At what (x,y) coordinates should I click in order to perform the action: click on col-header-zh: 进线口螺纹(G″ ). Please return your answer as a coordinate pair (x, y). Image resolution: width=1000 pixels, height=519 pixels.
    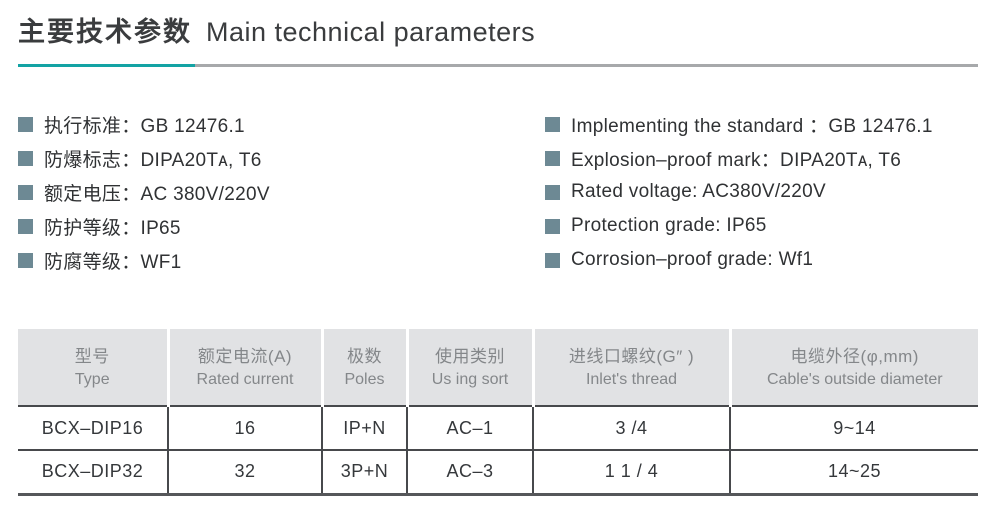
    Looking at the image, I should click on (631, 356).